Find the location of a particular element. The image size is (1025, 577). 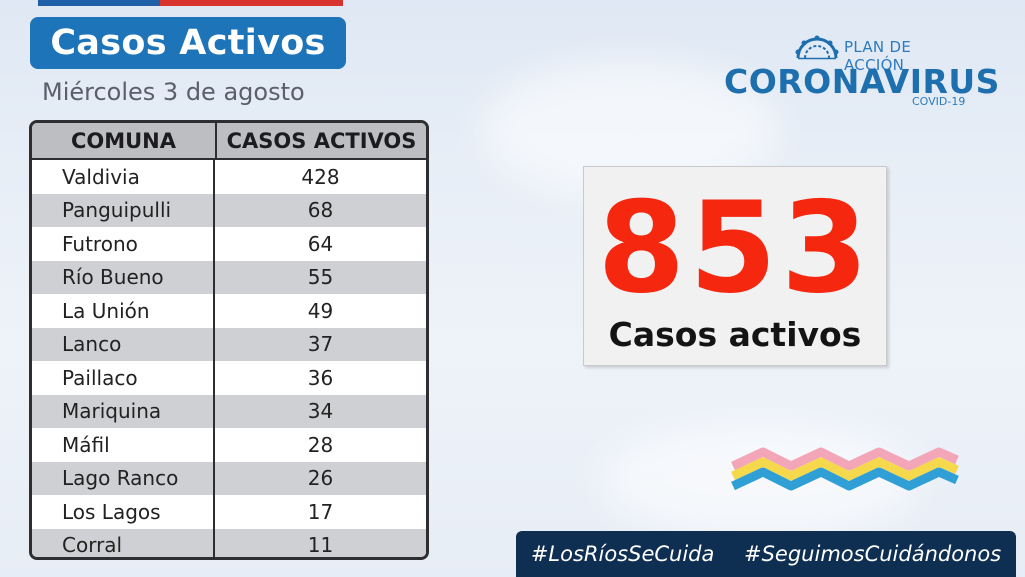

casos-cell: 26 is located at coordinates (320, 478).